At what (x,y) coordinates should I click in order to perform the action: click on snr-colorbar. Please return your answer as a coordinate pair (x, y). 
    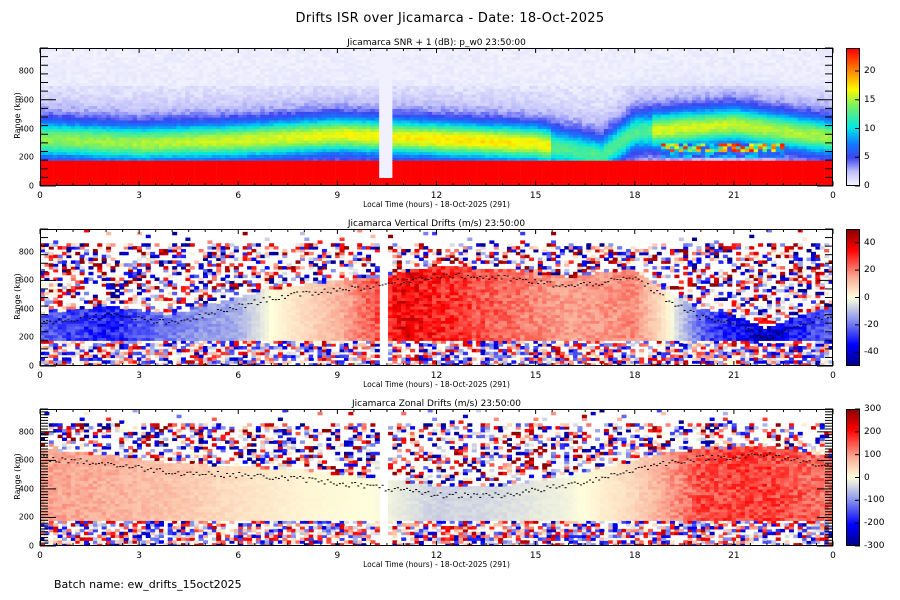
    Looking at the image, I should click on (853, 117).